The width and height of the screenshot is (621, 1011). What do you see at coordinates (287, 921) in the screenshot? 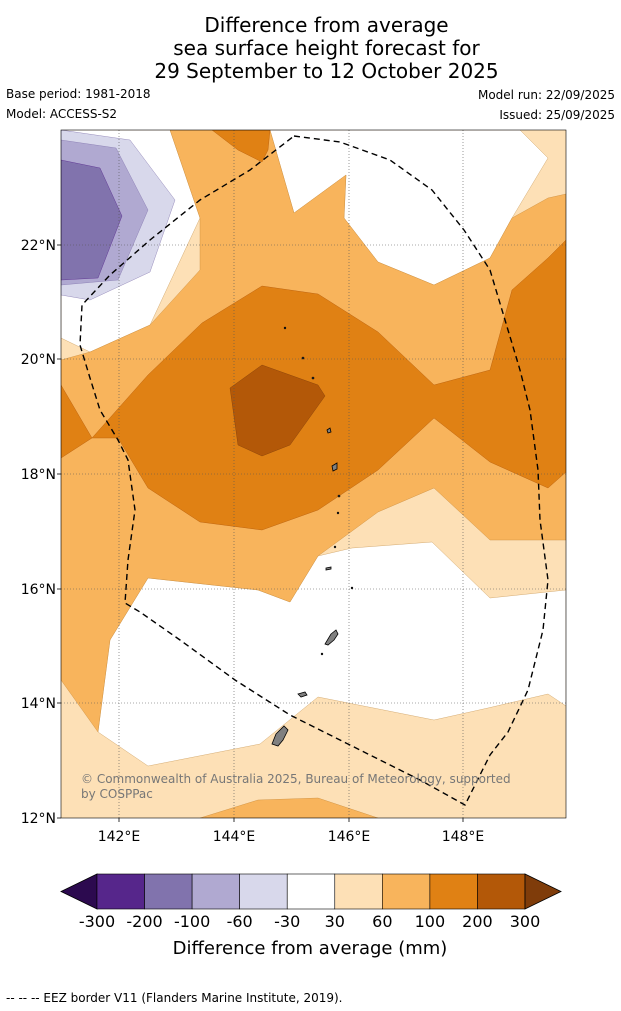
I see `colorbar-tick-label: -30` at bounding box center [287, 921].